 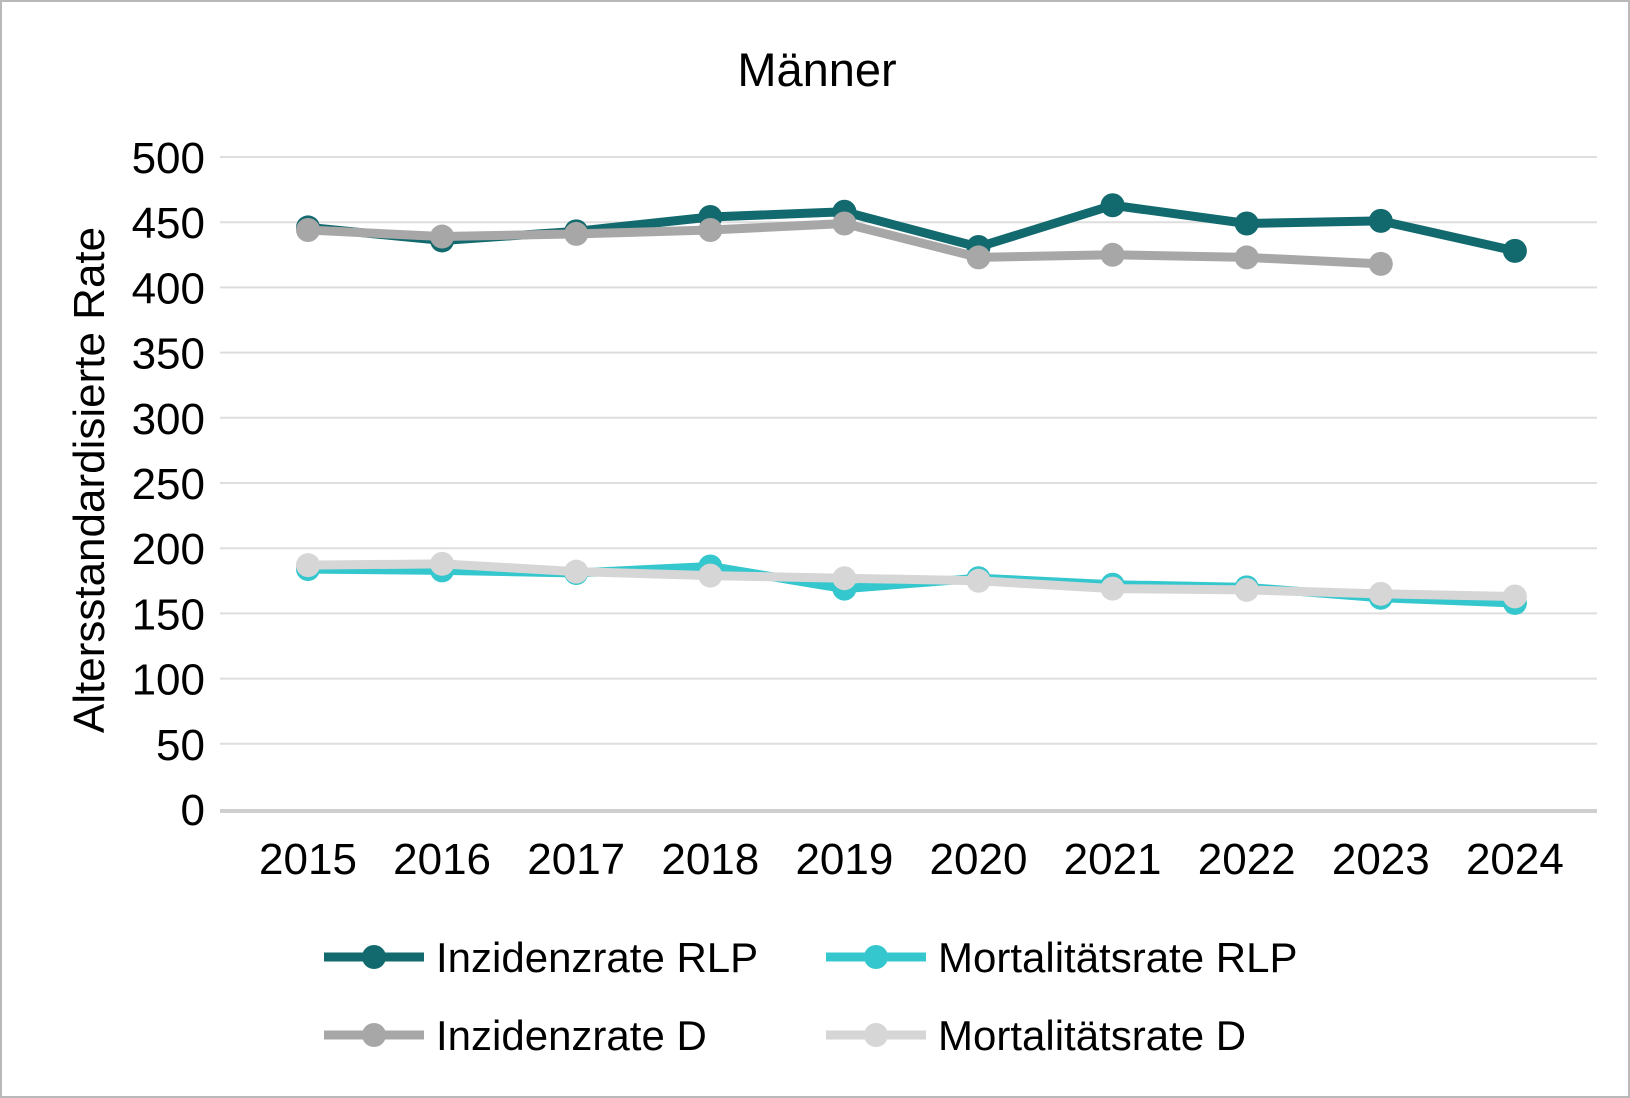 I want to click on series-line-mortalit-tsrate-rlp, so click(x=911, y=584).